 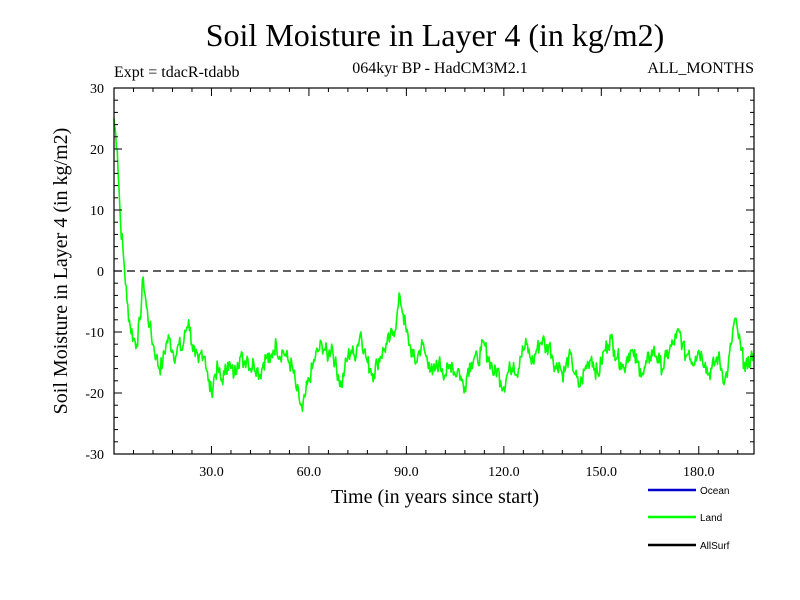 I want to click on y-tick-label: 0, so click(x=100, y=272).